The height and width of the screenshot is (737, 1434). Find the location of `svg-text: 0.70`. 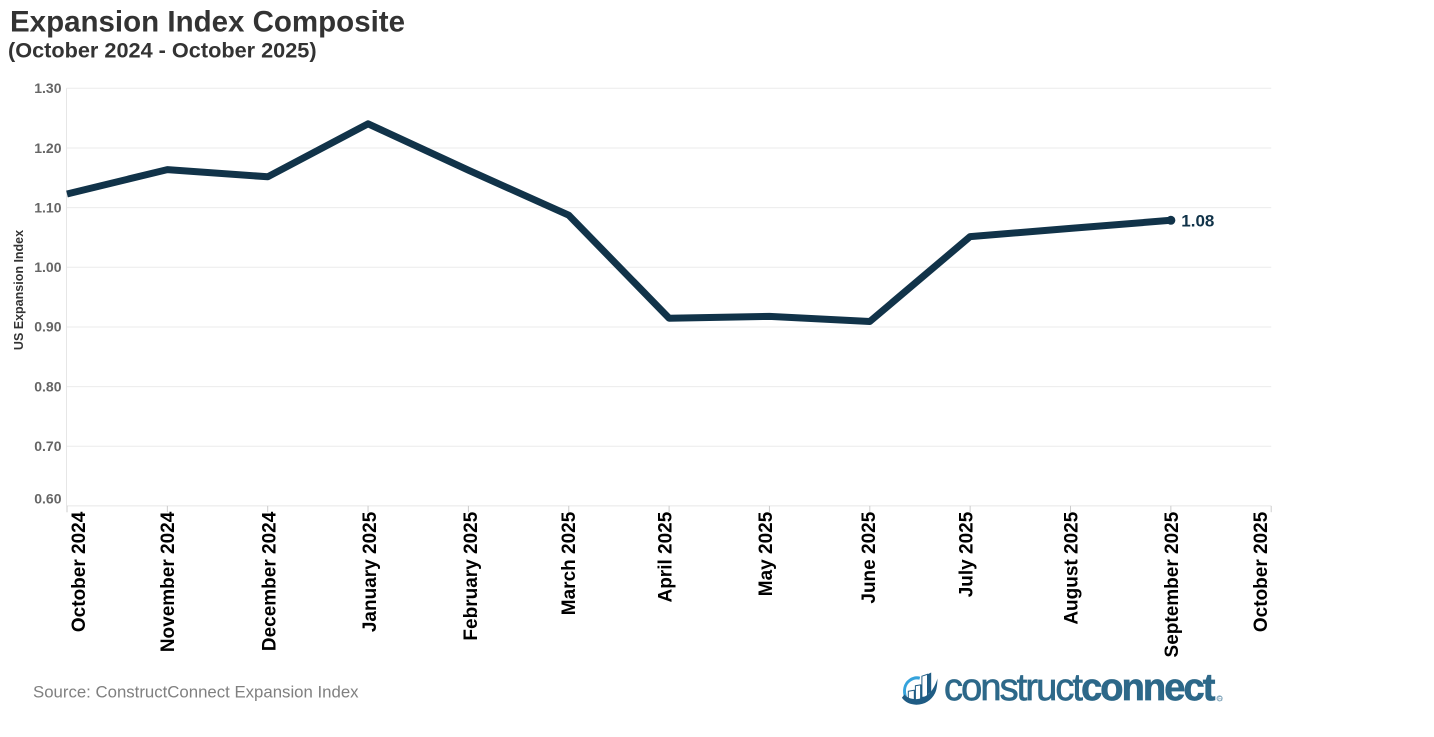

svg-text: 0.70 is located at coordinates (47, 446).